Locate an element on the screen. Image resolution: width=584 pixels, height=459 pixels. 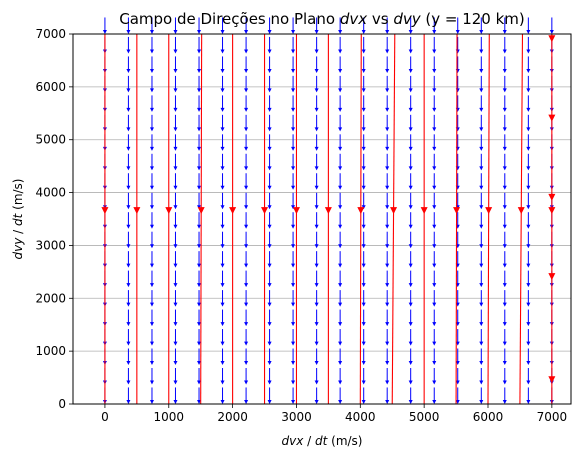
x-tick-label: 0 is located at coordinates (105, 417).